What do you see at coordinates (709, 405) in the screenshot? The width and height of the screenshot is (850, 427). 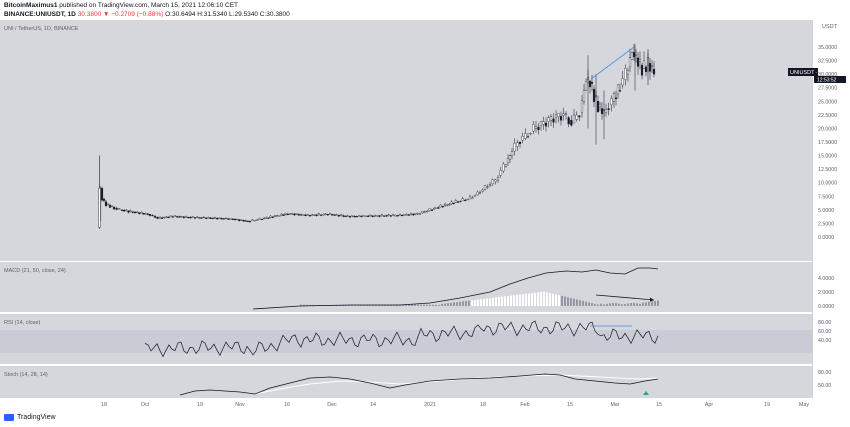 I see `time-axis-tick-label: Apr` at bounding box center [709, 405].